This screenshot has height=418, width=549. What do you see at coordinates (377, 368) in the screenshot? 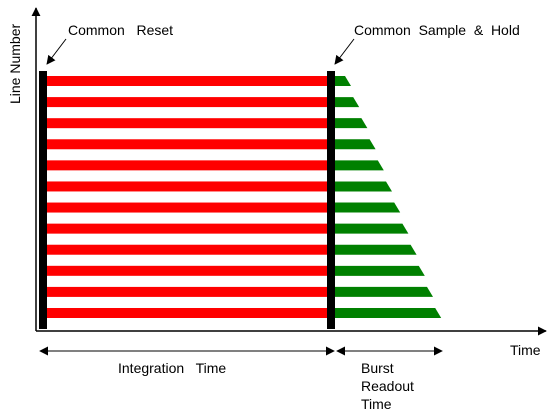
I see `burst-label-line1: Burst` at bounding box center [377, 368].